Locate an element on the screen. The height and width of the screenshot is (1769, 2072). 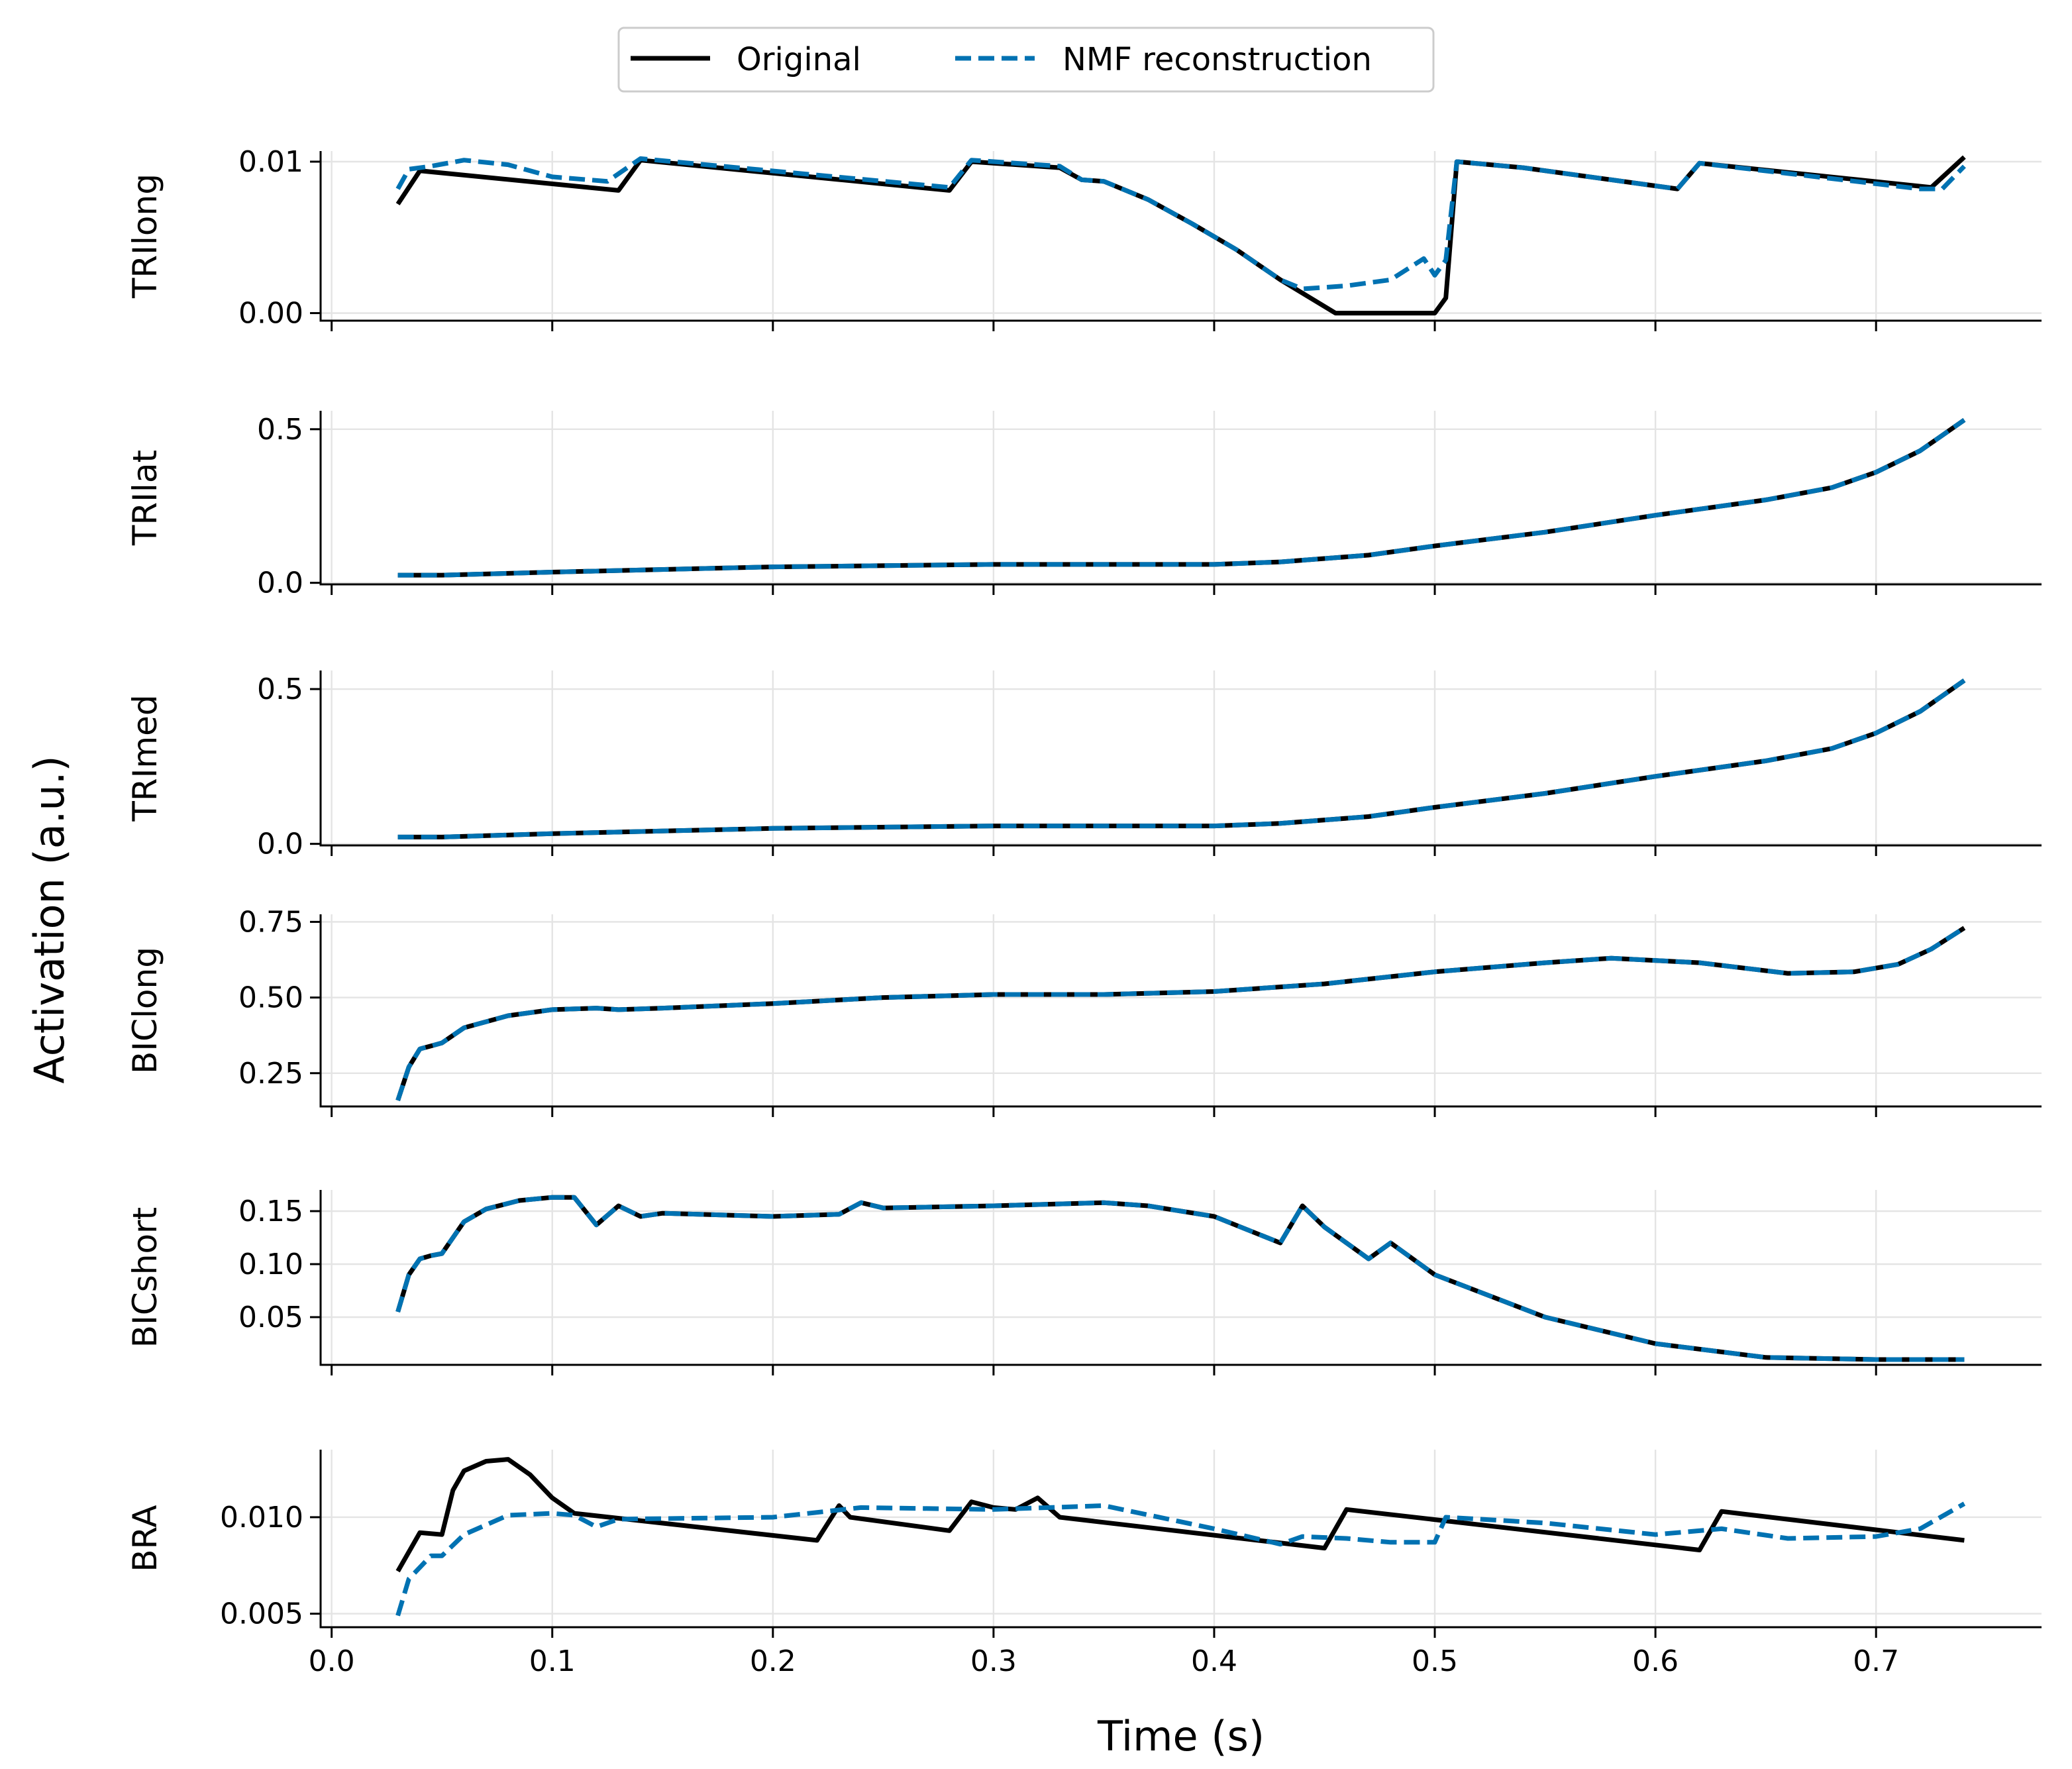
y-tick-label: 0.005 is located at coordinates (261, 1614).